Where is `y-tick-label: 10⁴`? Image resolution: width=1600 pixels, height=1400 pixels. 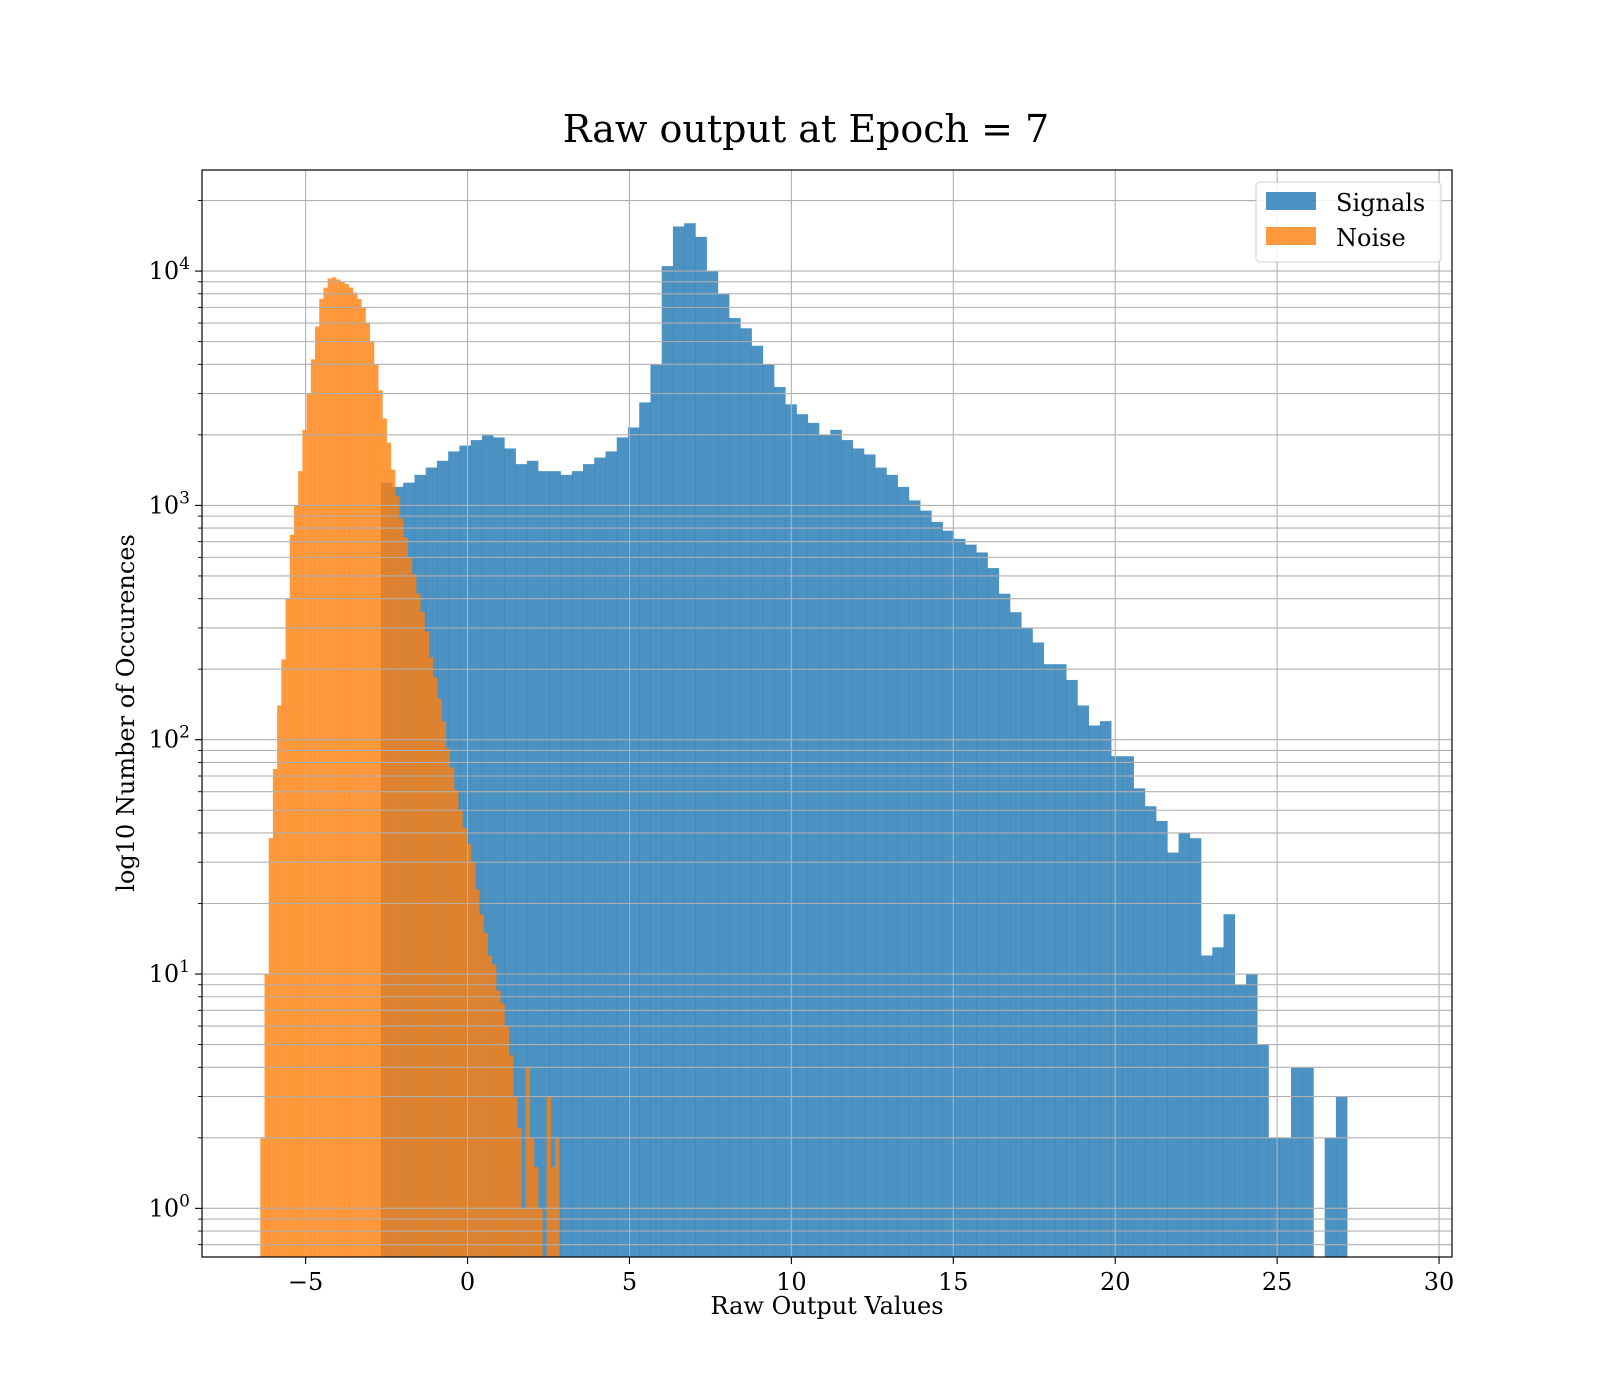
y-tick-label: 10⁴ is located at coordinates (169, 269).